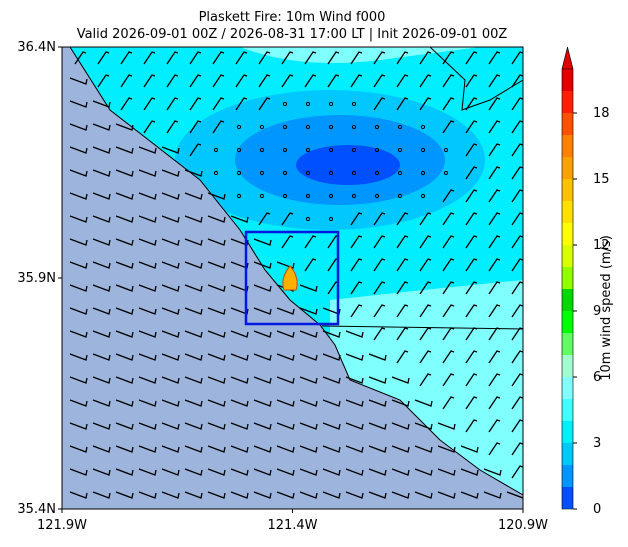 The width and height of the screenshot is (628, 547). Describe the element at coordinates (597, 377) in the screenshot. I see `colorbar-tick-label: 6` at that location.